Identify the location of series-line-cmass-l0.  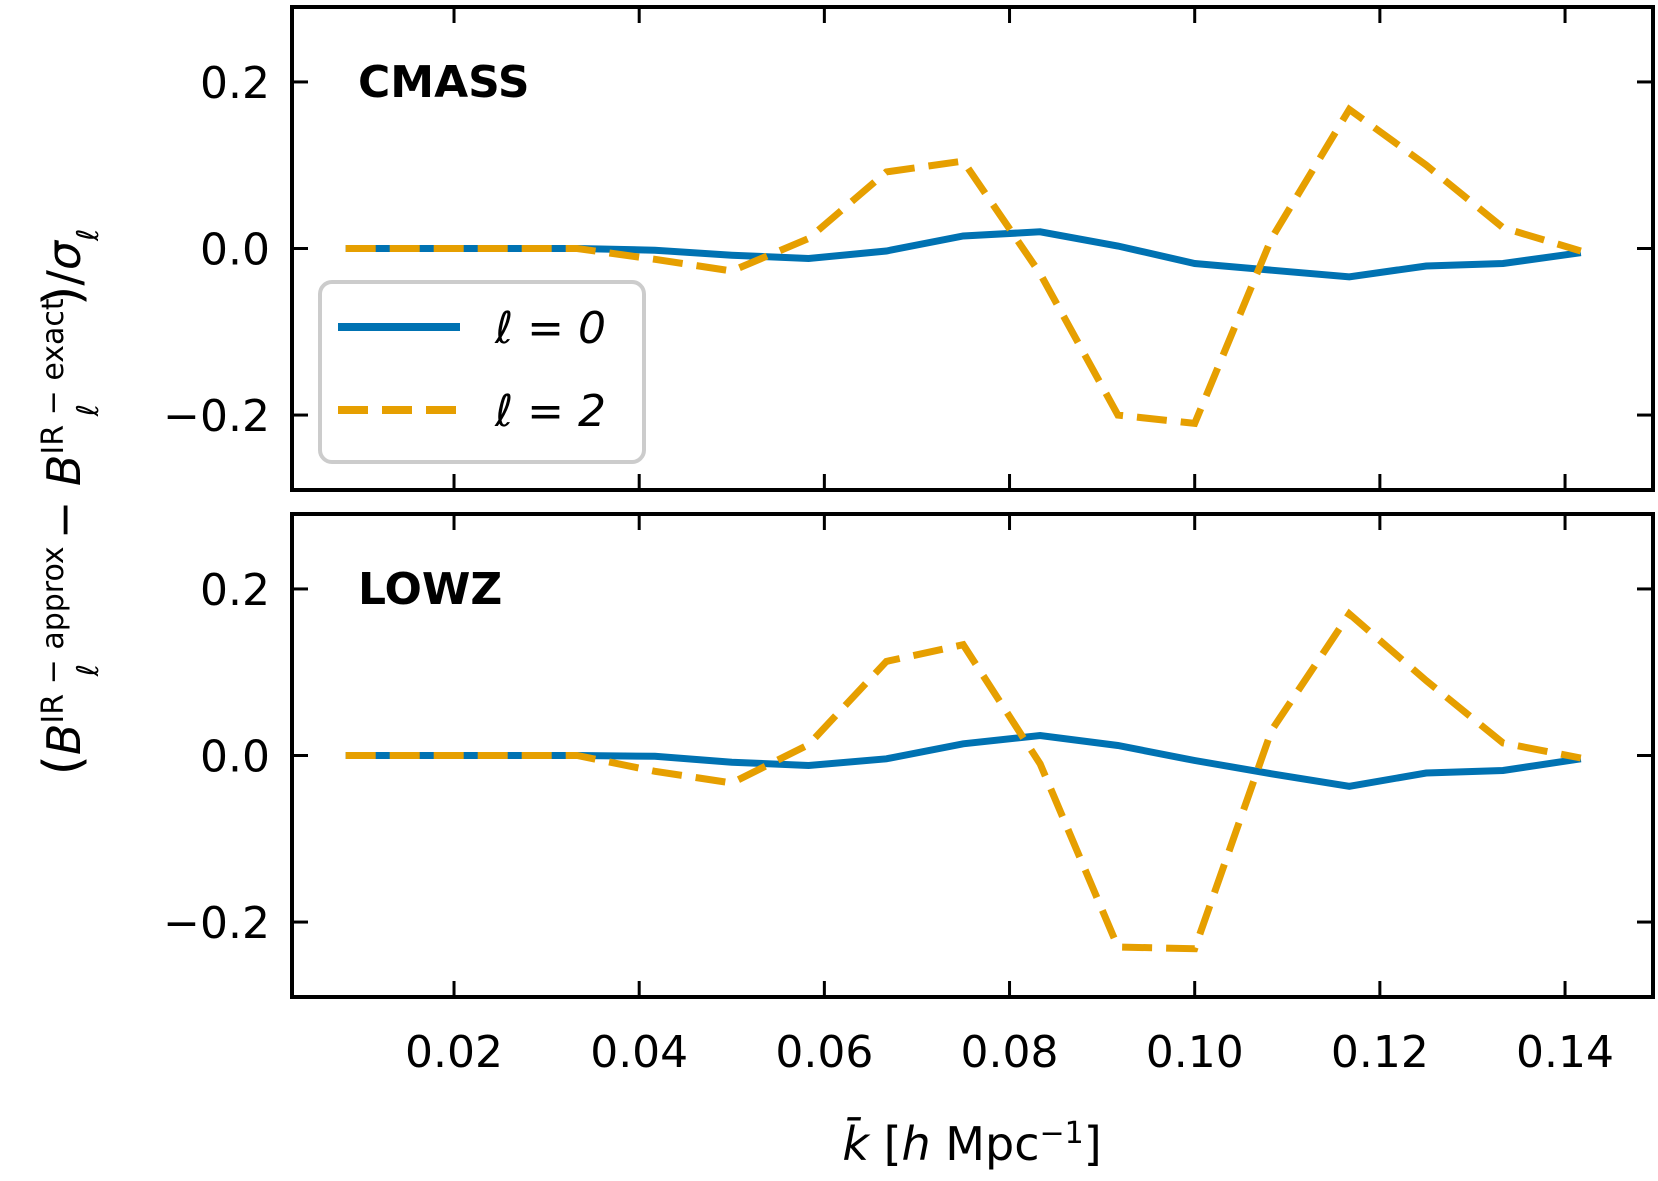
(963, 254).